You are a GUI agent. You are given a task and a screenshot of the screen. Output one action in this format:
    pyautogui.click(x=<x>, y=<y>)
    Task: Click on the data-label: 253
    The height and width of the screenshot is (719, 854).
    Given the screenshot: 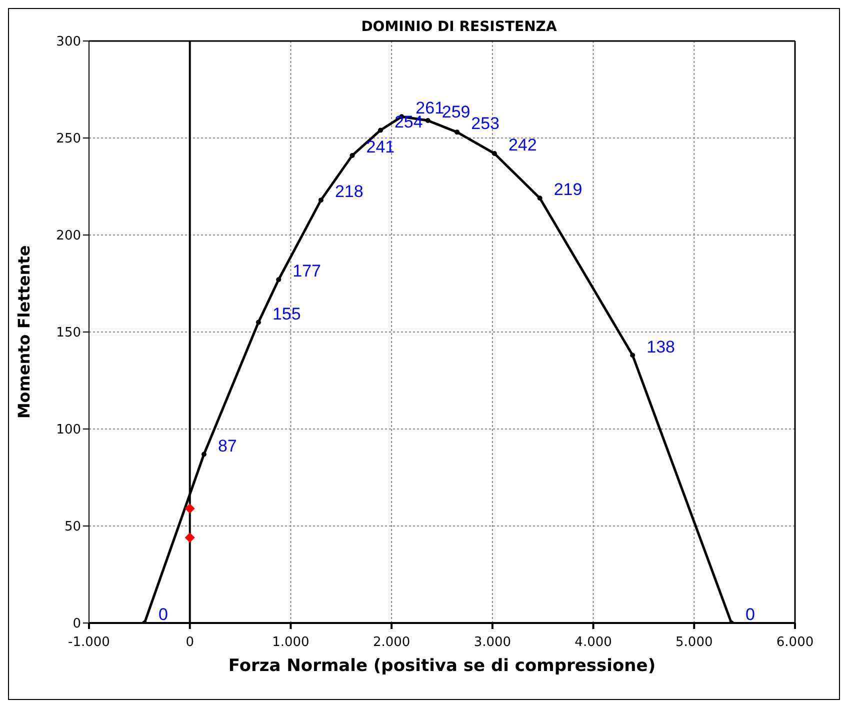 What is the action you would take?
    pyautogui.click(x=485, y=124)
    